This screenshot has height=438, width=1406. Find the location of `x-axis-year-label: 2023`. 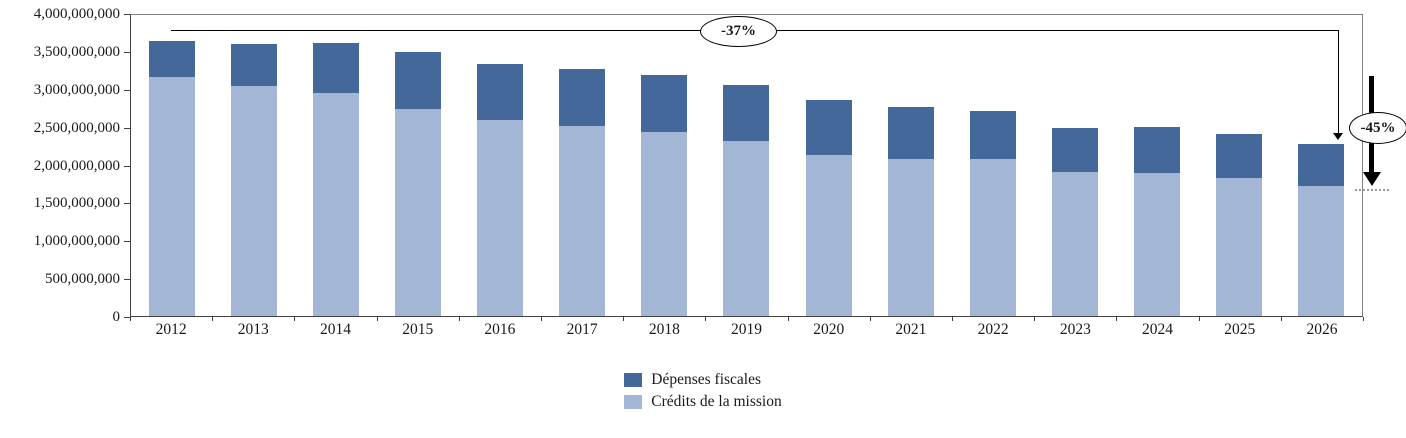

x-axis-year-label: 2023 is located at coordinates (1075, 329).